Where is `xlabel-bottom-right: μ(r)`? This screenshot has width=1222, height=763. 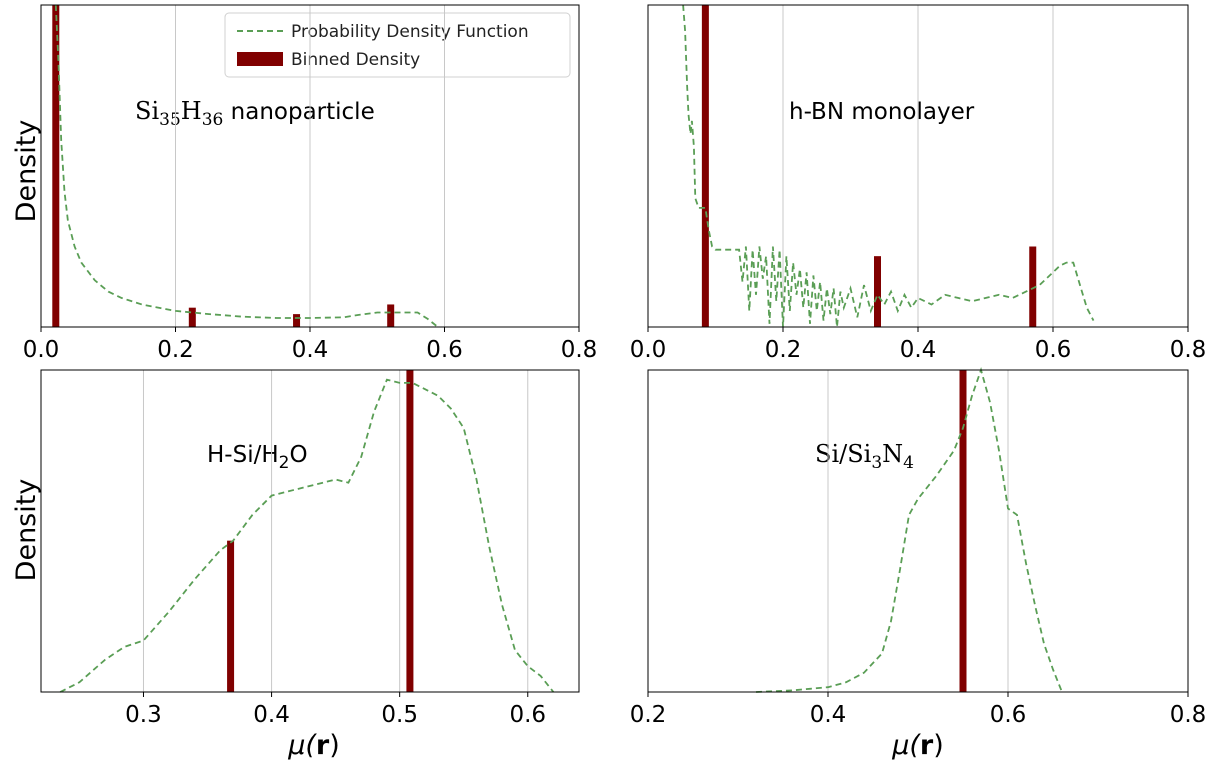
xlabel-bottom-right: μ(r) is located at coordinates (917, 745).